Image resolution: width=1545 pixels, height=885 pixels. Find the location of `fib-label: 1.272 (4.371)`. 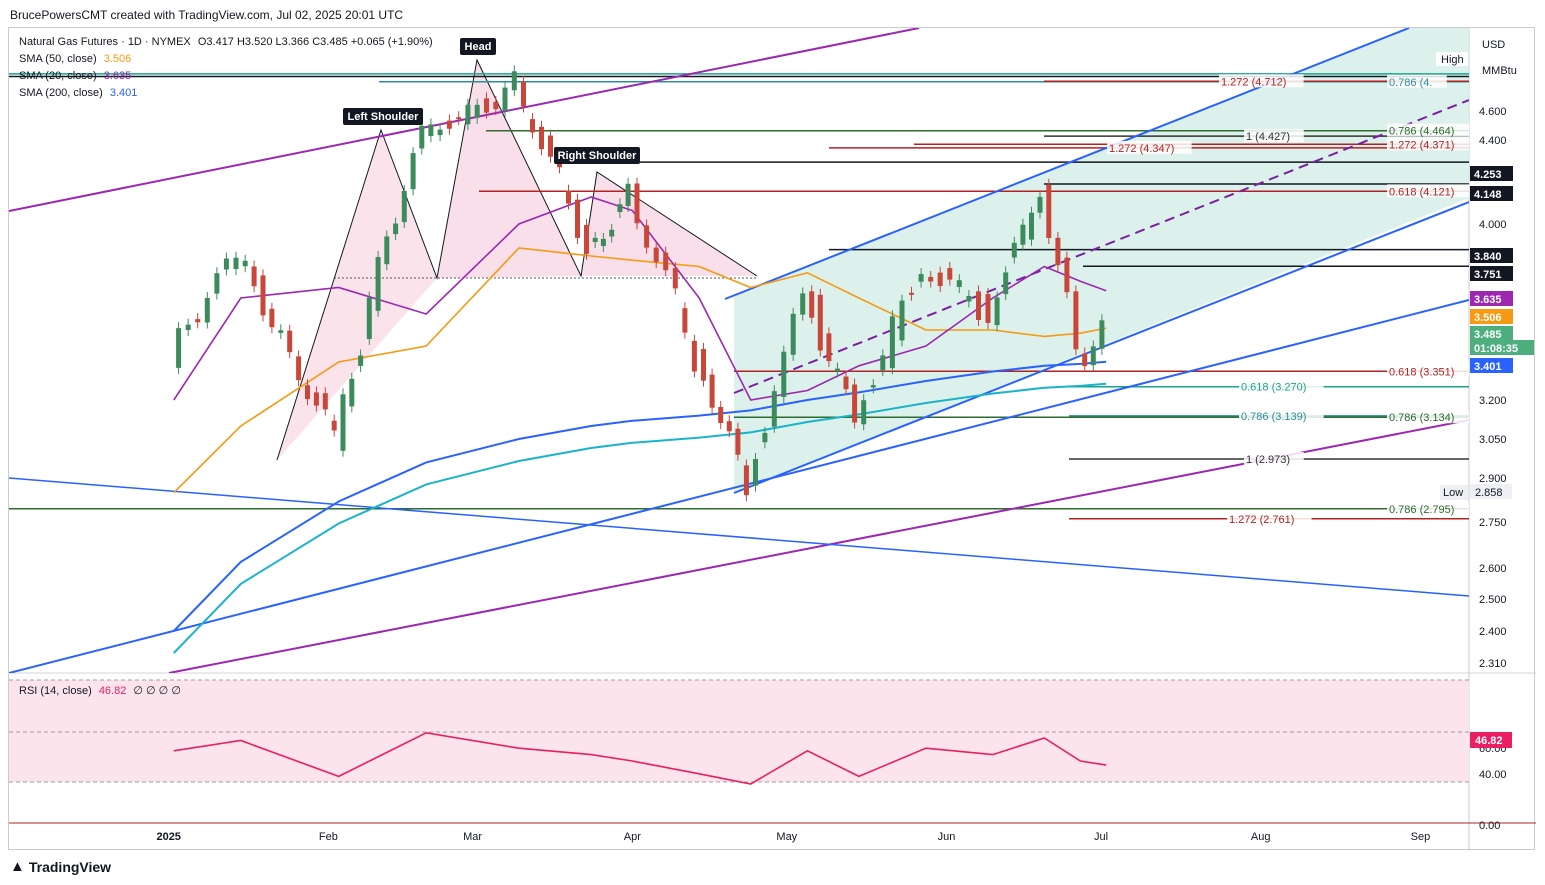

fib-label: 1.272 (4.371) is located at coordinates (1421, 145).